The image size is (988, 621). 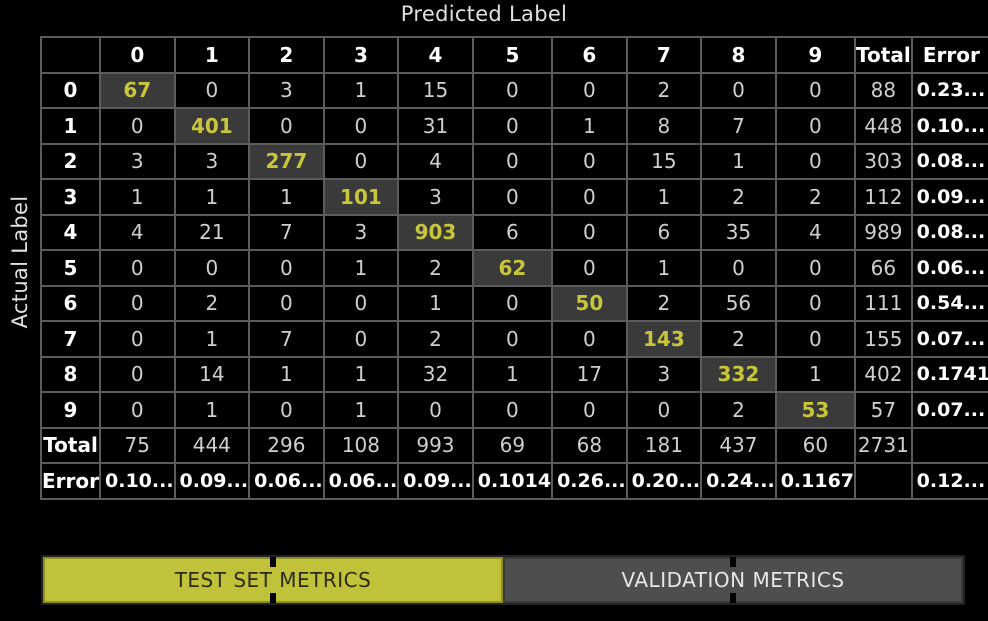 What do you see at coordinates (664, 339) in the screenshot?
I see `diagonal-cell: 143` at bounding box center [664, 339].